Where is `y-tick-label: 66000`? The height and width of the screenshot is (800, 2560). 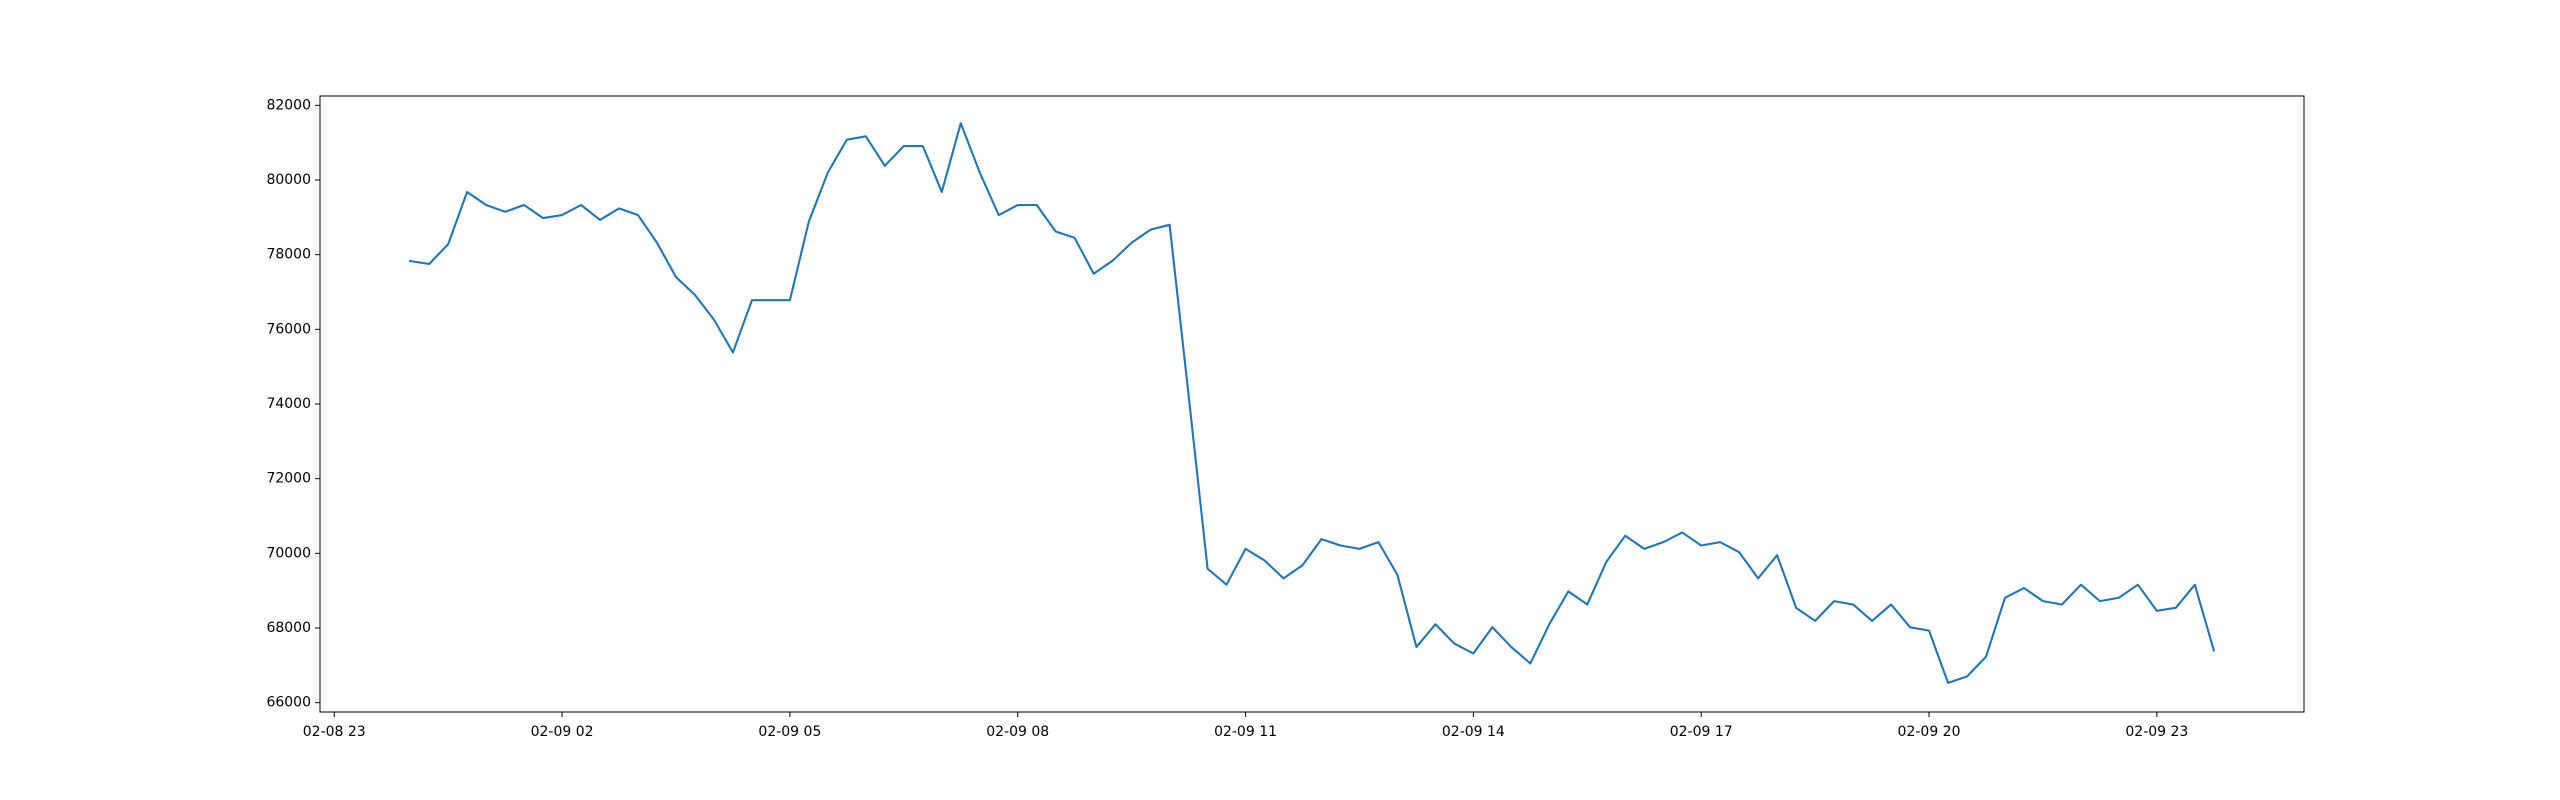 y-tick-label: 66000 is located at coordinates (288, 703).